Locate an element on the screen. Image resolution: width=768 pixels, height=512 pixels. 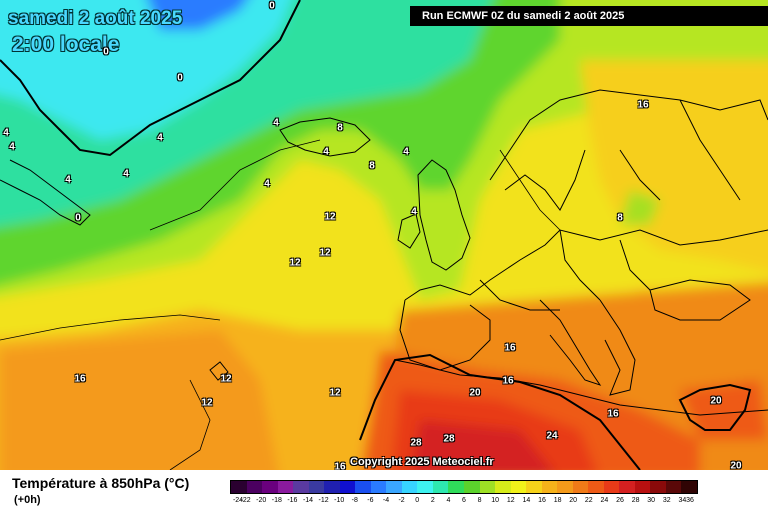
scale-tick-label: 30 is located at coordinates (651, 500).